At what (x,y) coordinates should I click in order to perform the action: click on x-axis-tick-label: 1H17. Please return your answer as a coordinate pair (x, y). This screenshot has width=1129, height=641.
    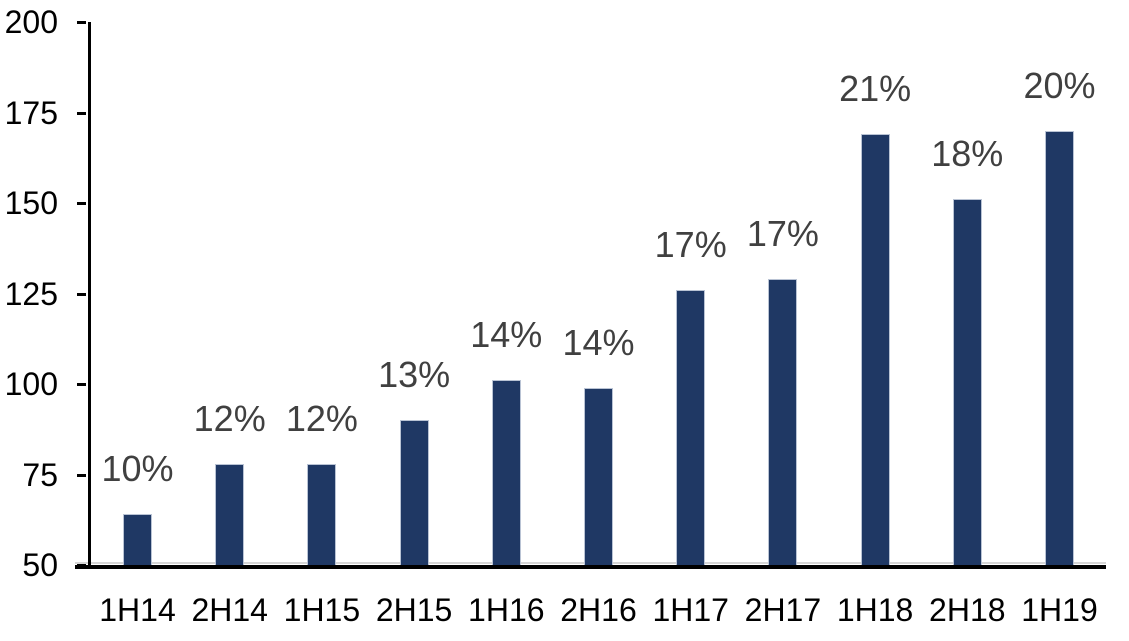
    Looking at the image, I should click on (690, 610).